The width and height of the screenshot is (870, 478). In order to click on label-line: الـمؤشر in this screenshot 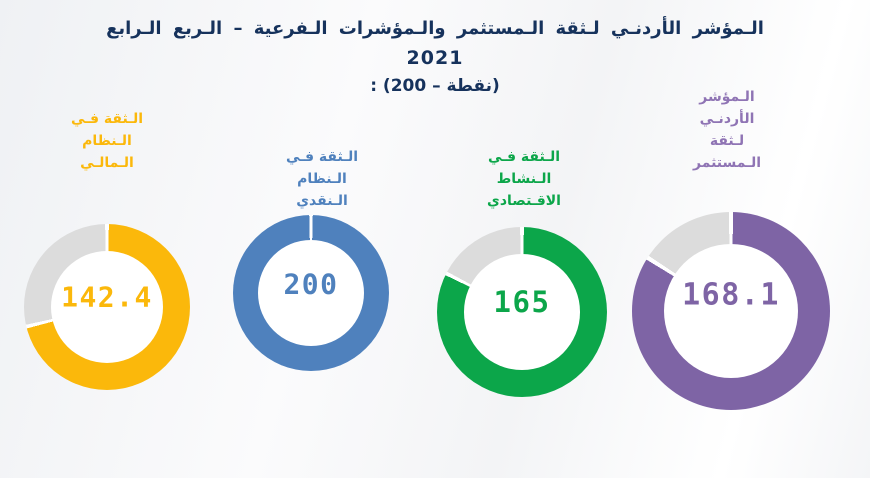, I will do `click(727, 97)`.